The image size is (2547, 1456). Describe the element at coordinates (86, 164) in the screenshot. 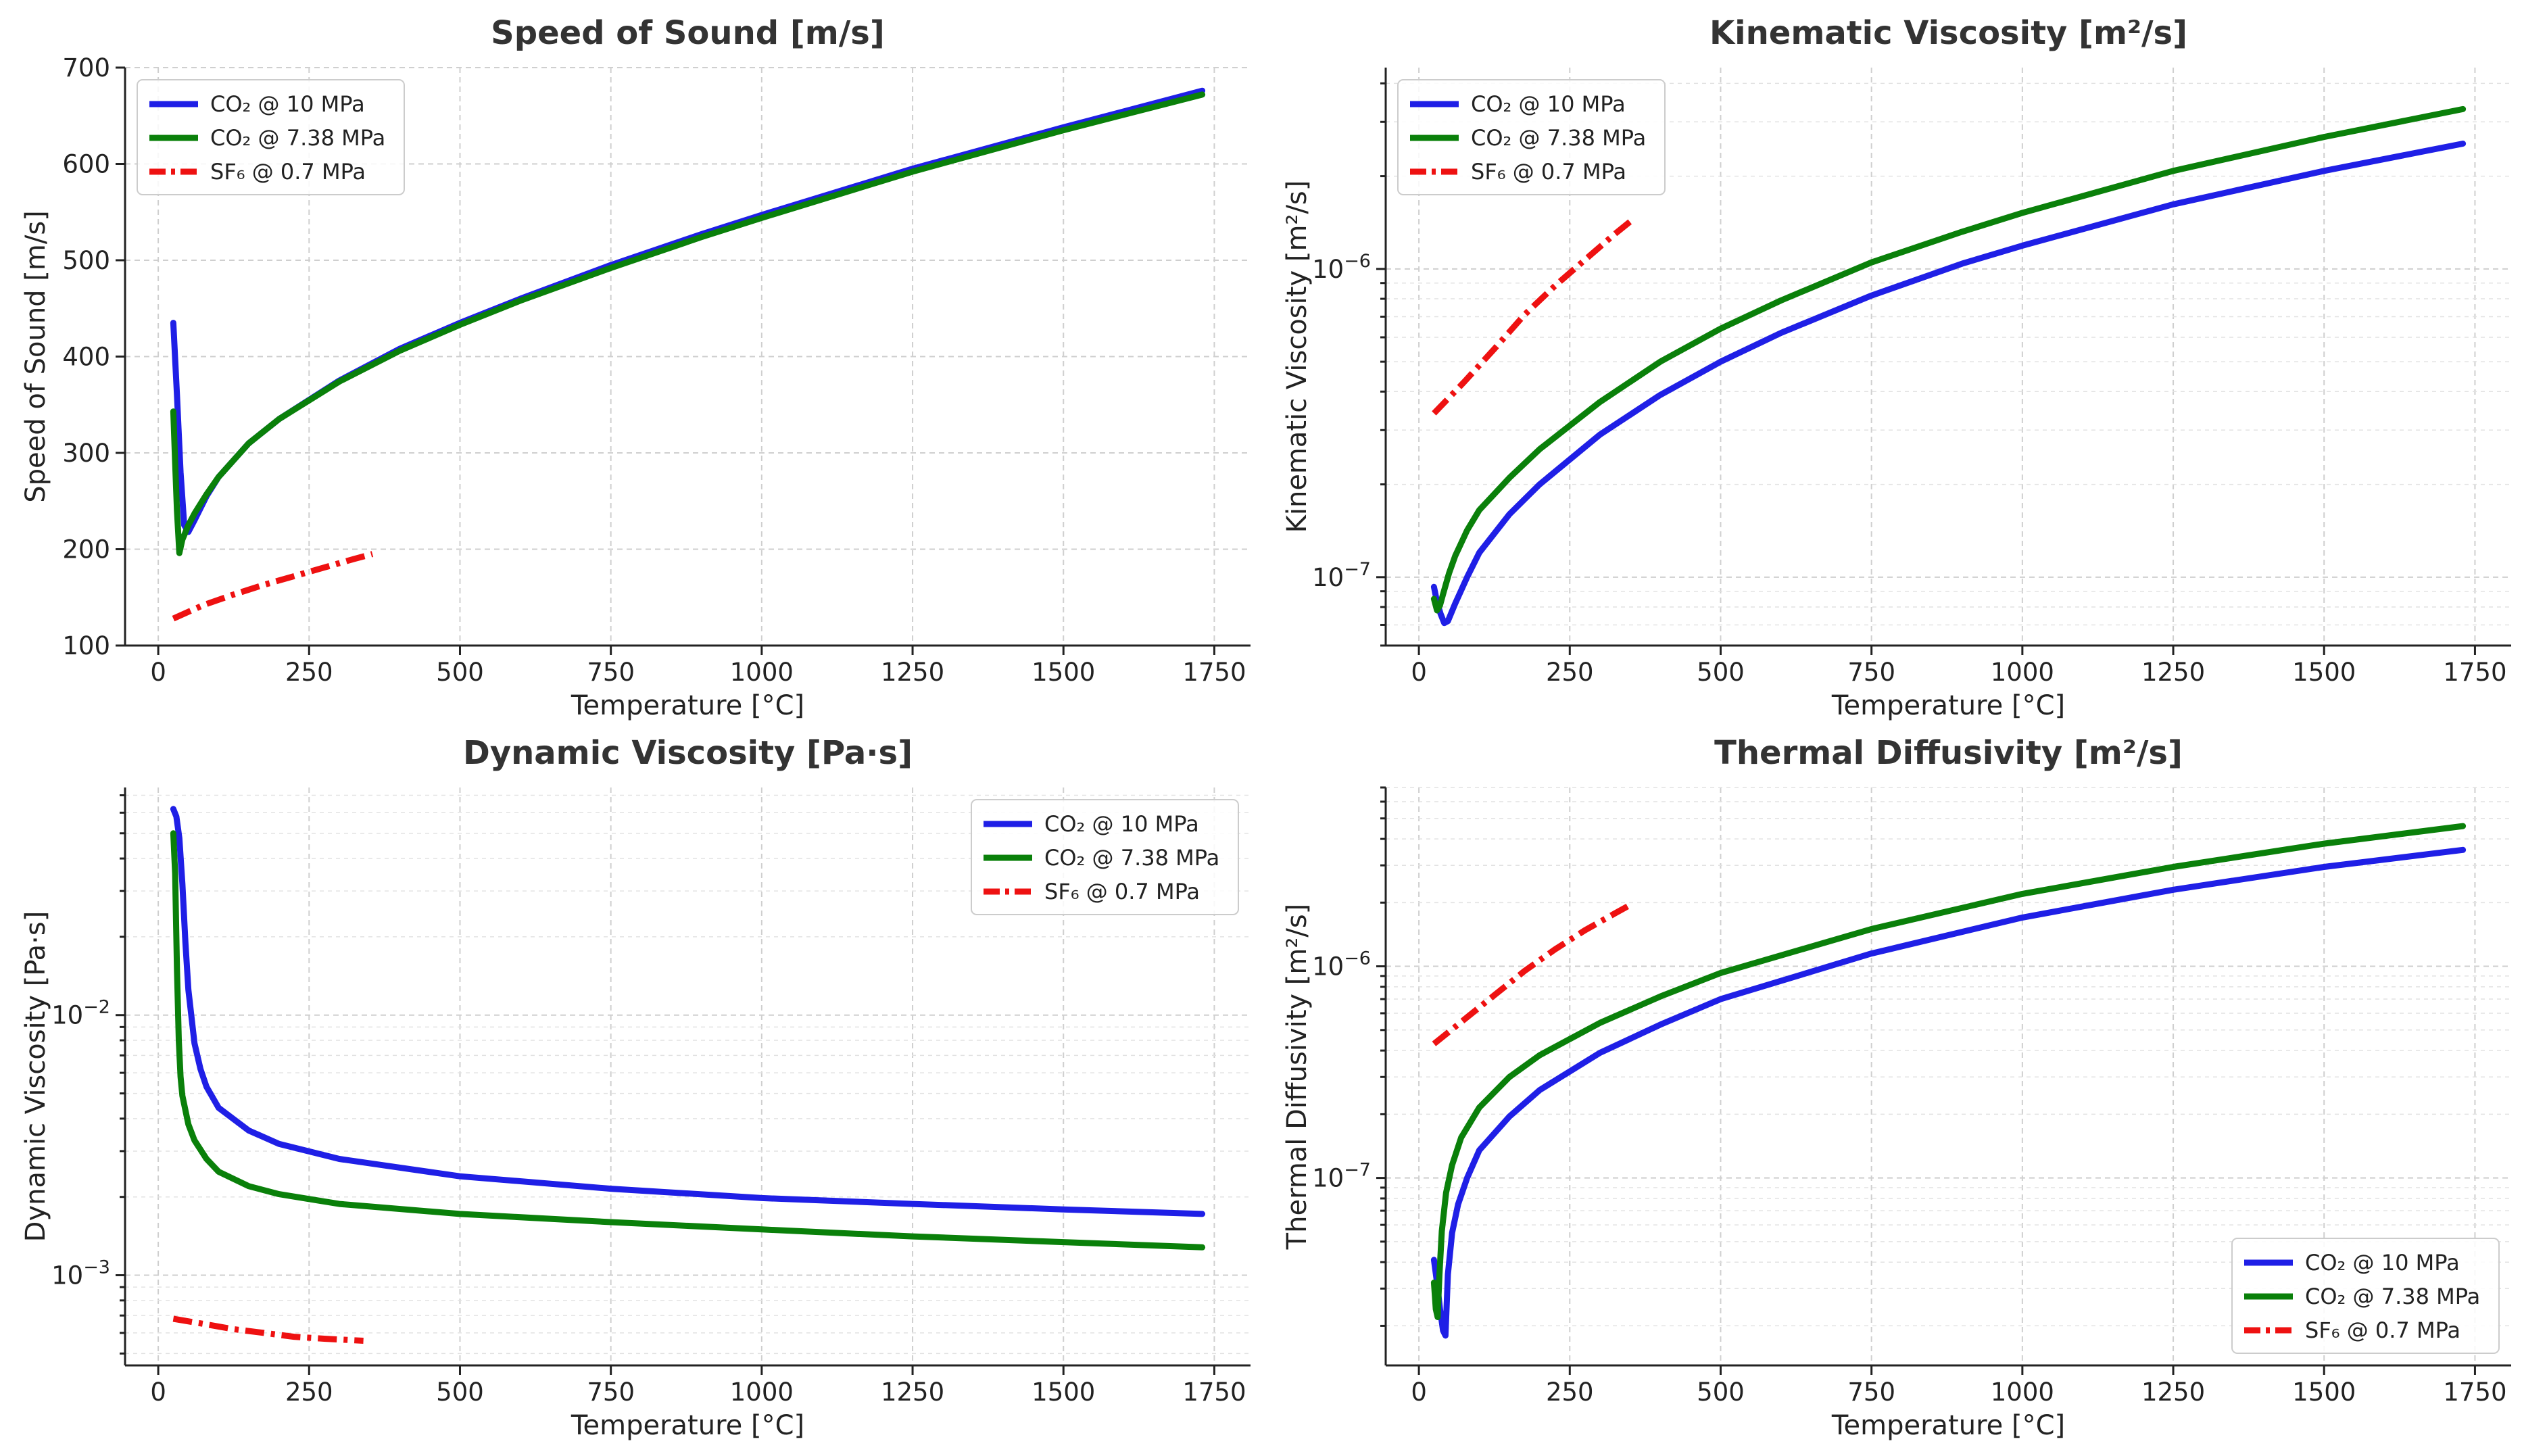

I see `y-tick-label: 600` at that location.